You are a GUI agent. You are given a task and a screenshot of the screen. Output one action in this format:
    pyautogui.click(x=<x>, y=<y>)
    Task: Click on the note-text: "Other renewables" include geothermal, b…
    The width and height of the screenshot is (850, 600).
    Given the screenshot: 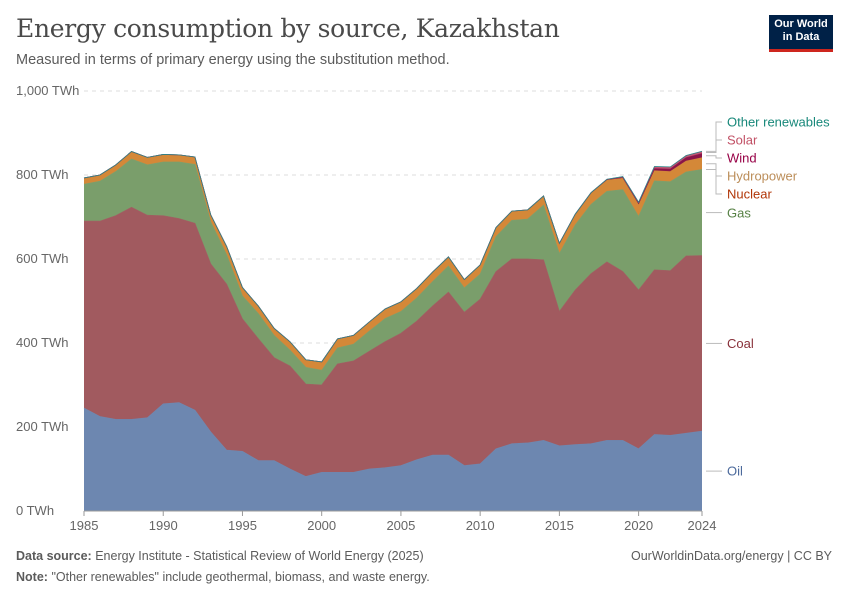 What is the action you would take?
    pyautogui.click(x=240, y=577)
    